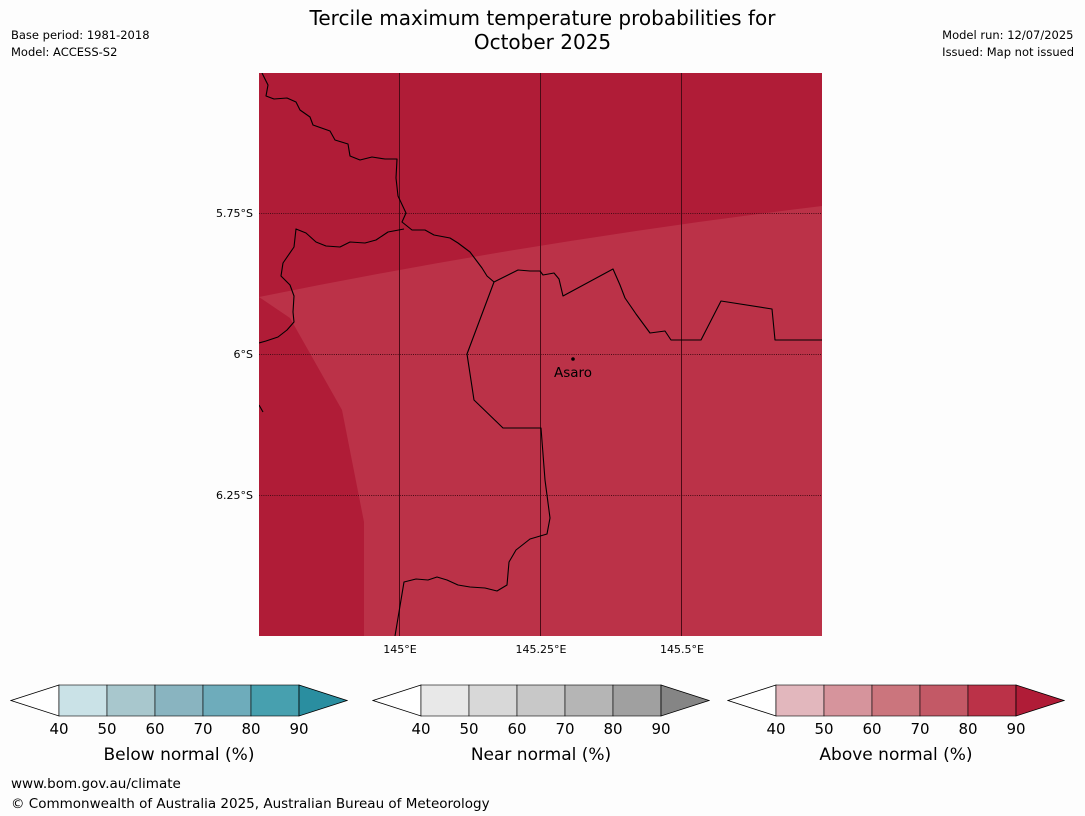 The height and width of the screenshot is (816, 1085). Describe the element at coordinates (64, 52) in the screenshot. I see `model-name: Model: ACCESS-S2` at that location.